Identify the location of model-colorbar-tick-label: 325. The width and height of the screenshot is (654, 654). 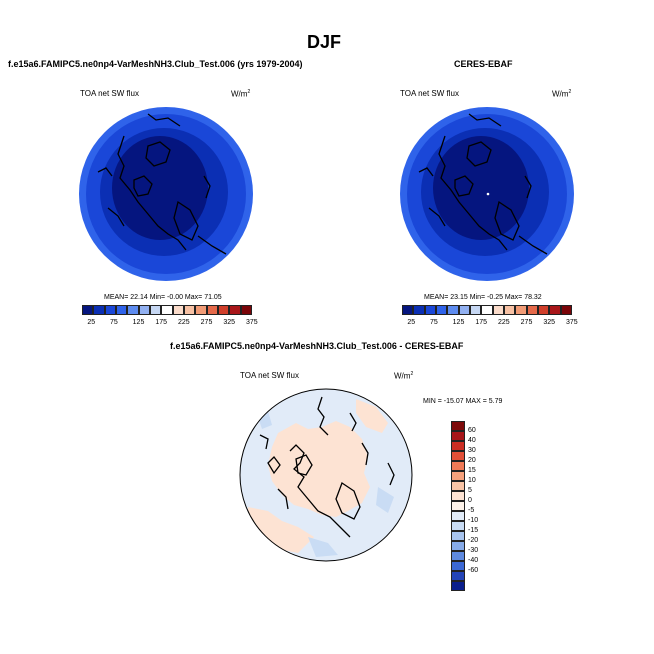
(229, 322).